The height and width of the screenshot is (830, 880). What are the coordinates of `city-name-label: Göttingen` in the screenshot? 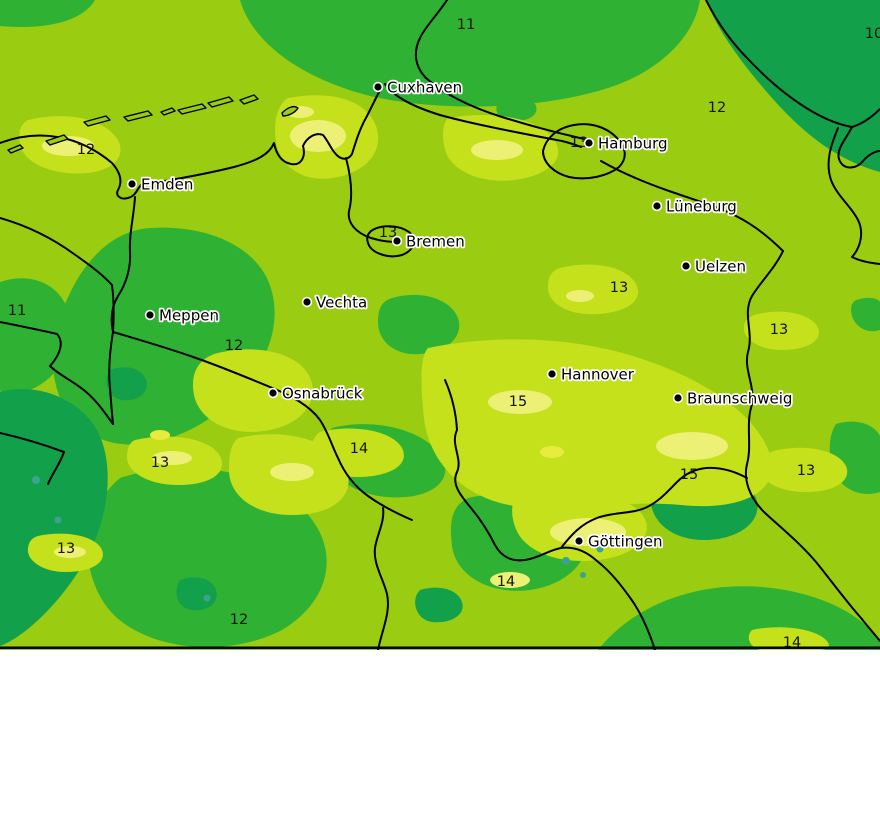 It's located at (625, 542).